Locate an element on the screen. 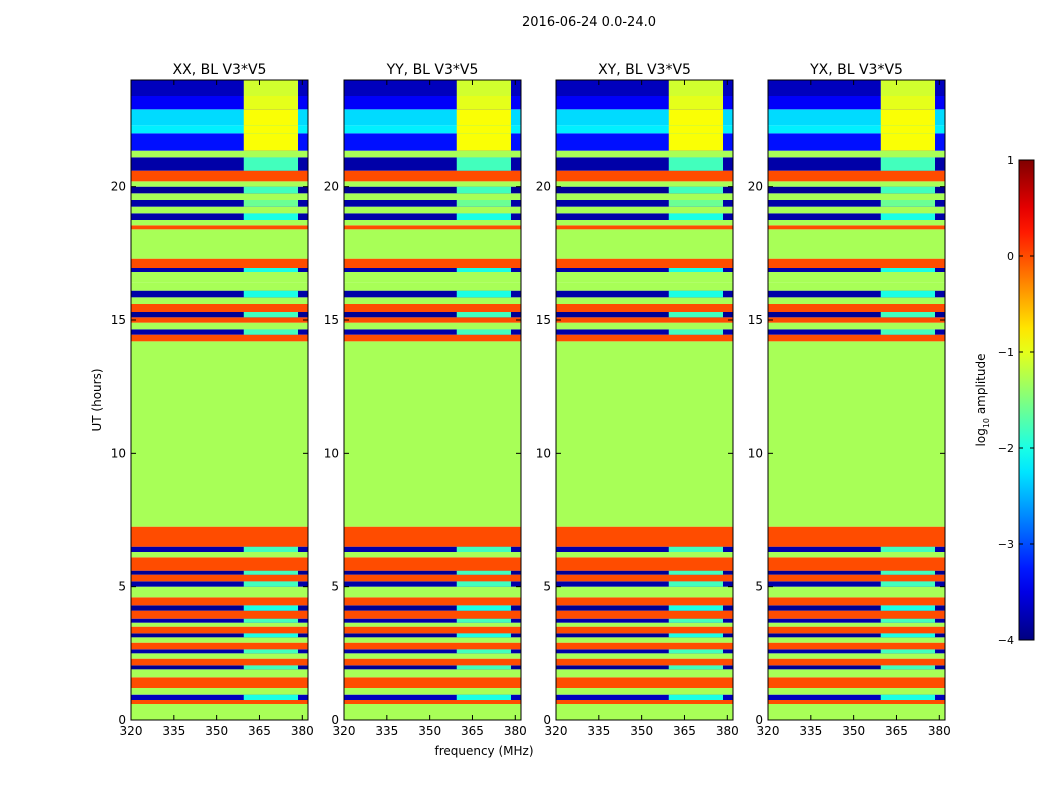 This screenshot has width=1050, height=800. y-tick-label: 0 is located at coordinates (122, 720).